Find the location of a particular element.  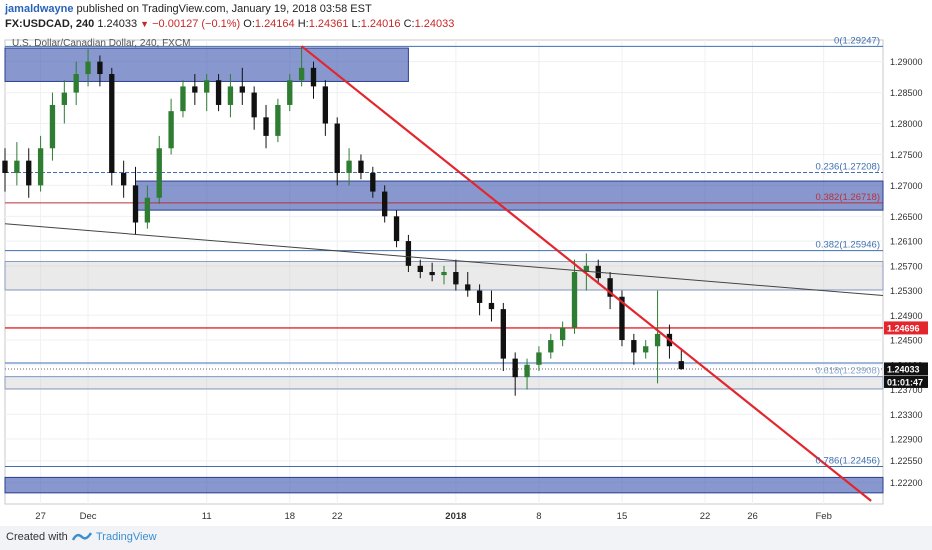

x-tick-label: 15 is located at coordinates (622, 516).